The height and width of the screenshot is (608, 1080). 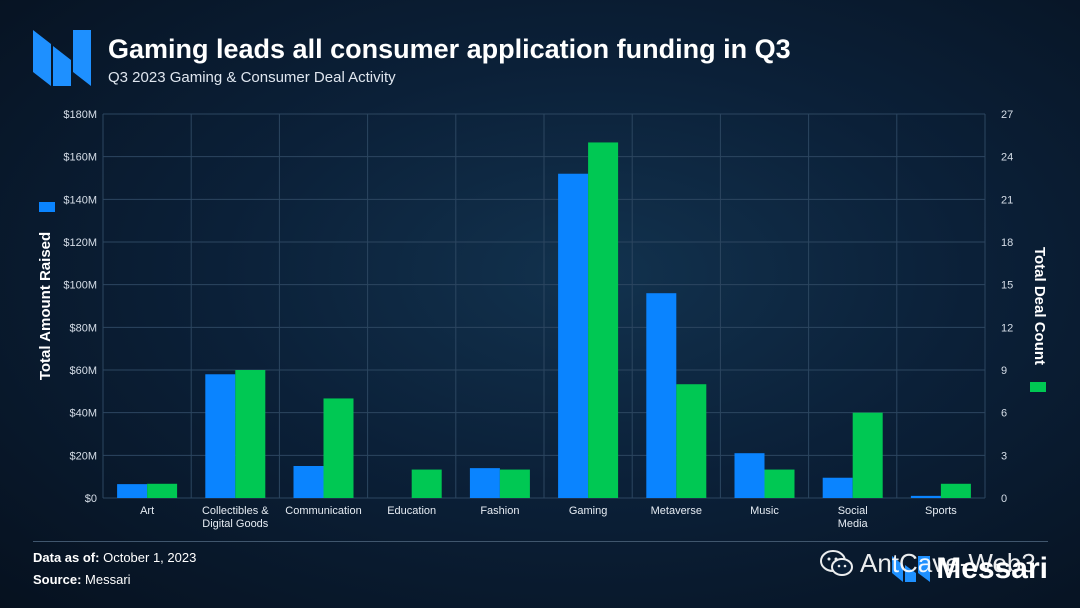 I want to click on y2-tick-label: 0, so click(x=1004, y=499).